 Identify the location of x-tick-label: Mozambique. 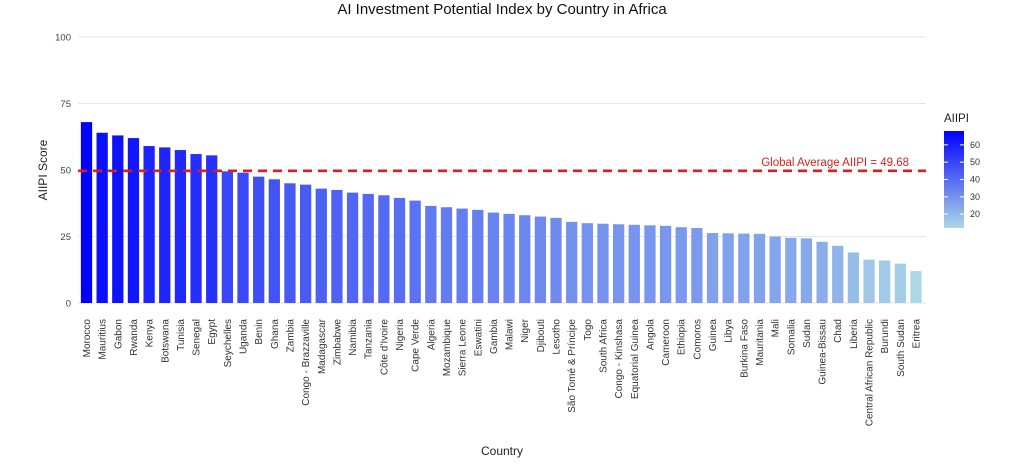
(447, 348).